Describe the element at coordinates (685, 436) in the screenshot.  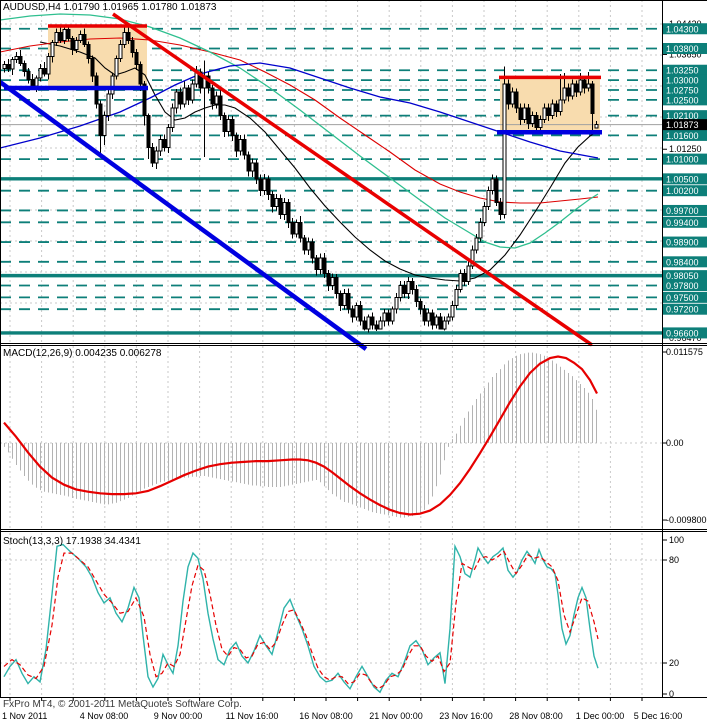
I see `macd-axis: 0.011575 0.00 -0.009800` at that location.